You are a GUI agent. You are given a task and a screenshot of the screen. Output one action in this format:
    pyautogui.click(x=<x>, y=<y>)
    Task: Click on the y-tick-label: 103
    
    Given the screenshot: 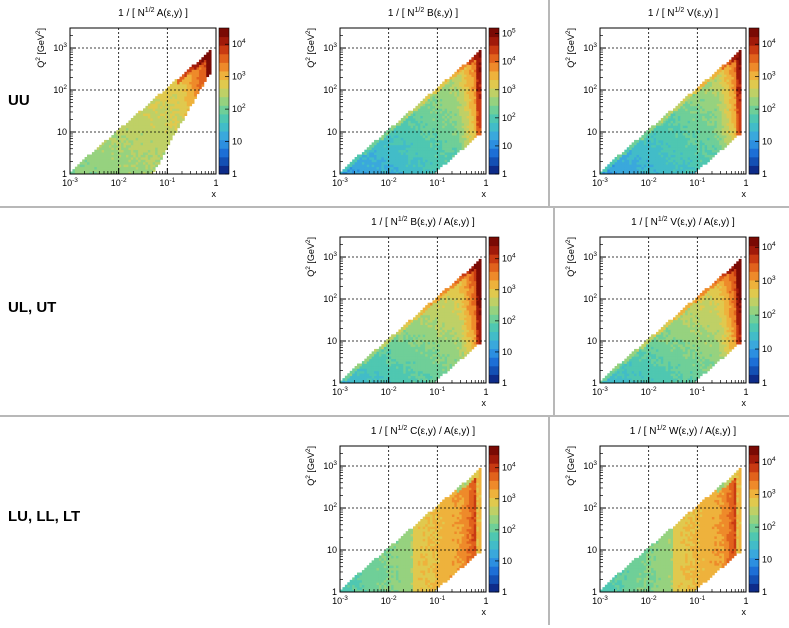 What is the action you would take?
    pyautogui.click(x=590, y=47)
    